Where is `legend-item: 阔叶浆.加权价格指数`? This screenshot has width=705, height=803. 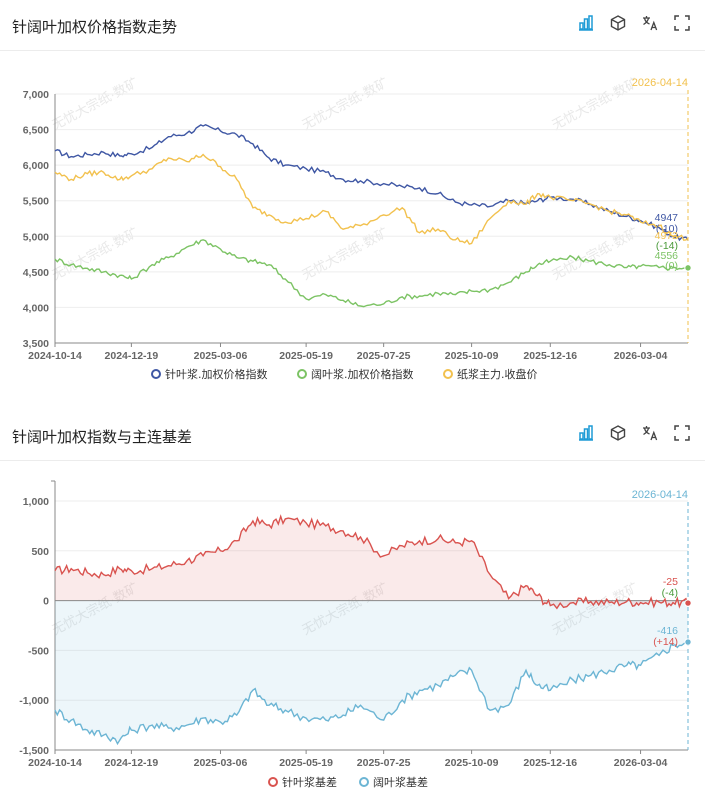
legend-item: 阔叶浆.加权价格指数 is located at coordinates (362, 374).